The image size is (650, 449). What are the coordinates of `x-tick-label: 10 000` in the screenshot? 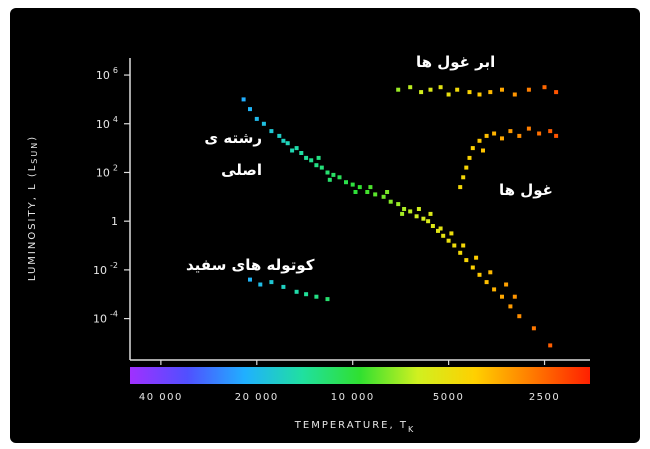 It's located at (353, 397).